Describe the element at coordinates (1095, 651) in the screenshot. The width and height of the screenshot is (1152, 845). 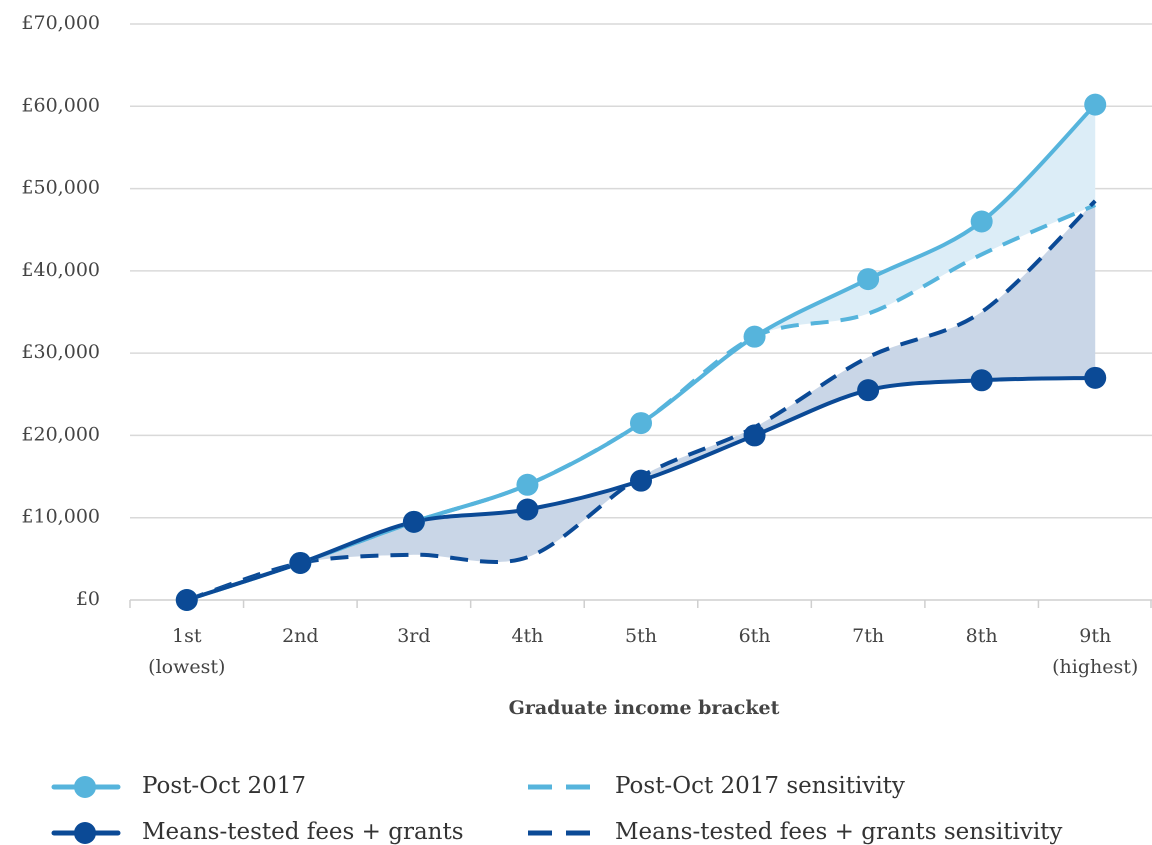
I see `x-tick-label: 9th (highest)` at that location.